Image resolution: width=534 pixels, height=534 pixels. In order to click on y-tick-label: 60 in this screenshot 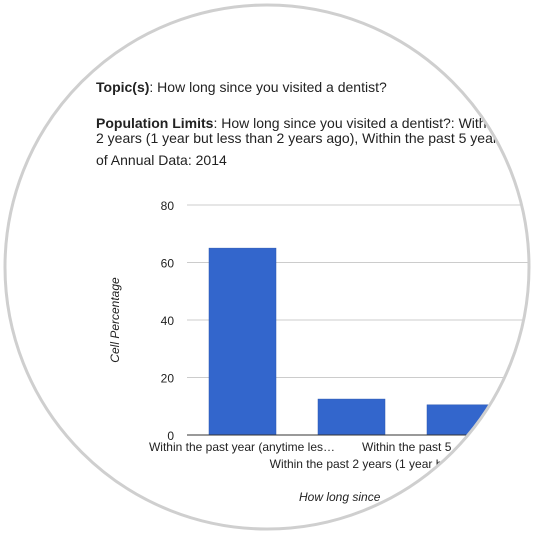, I will do `click(168, 264)`.